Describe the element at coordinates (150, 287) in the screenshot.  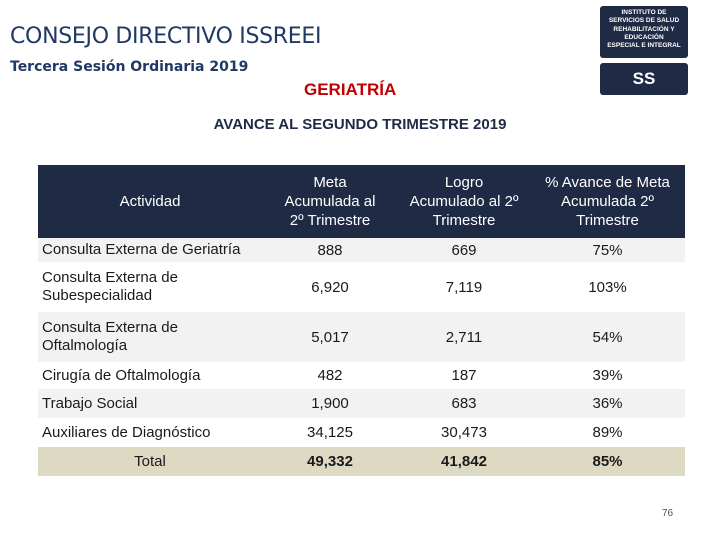
I see `row-label: Consulta Externa de Subespecialidad` at that location.